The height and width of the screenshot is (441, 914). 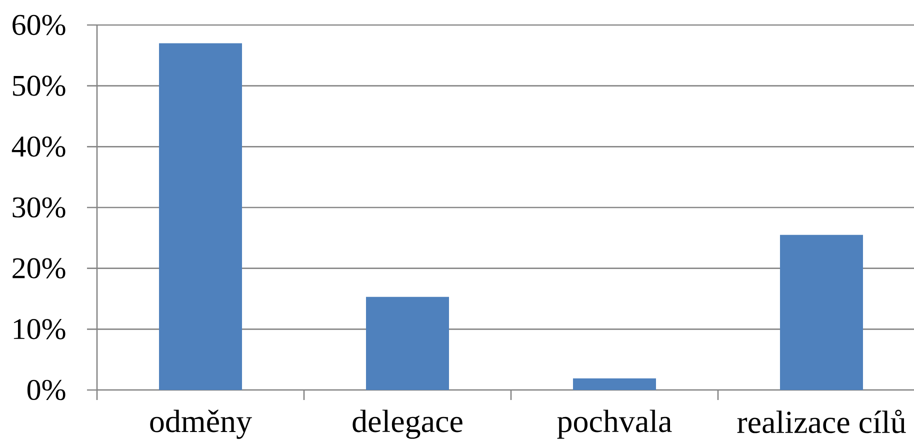 What do you see at coordinates (821, 422) in the screenshot?
I see `x-tick-label: realizace cílů` at bounding box center [821, 422].